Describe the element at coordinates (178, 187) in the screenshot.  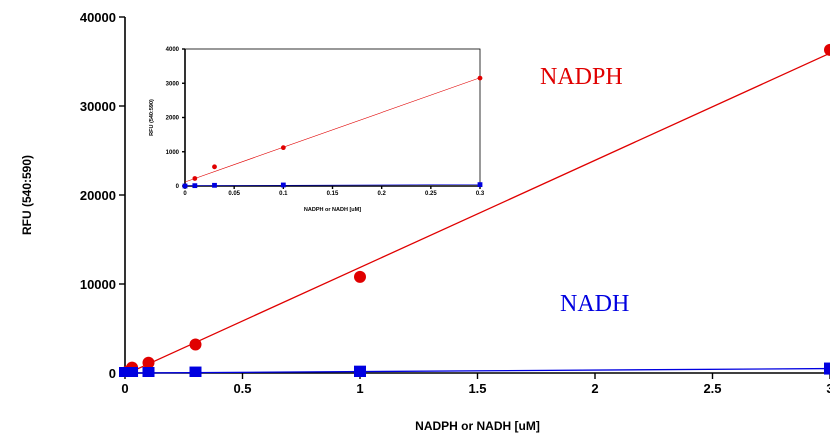
I see `inset-y-tick-label: 0` at that location.